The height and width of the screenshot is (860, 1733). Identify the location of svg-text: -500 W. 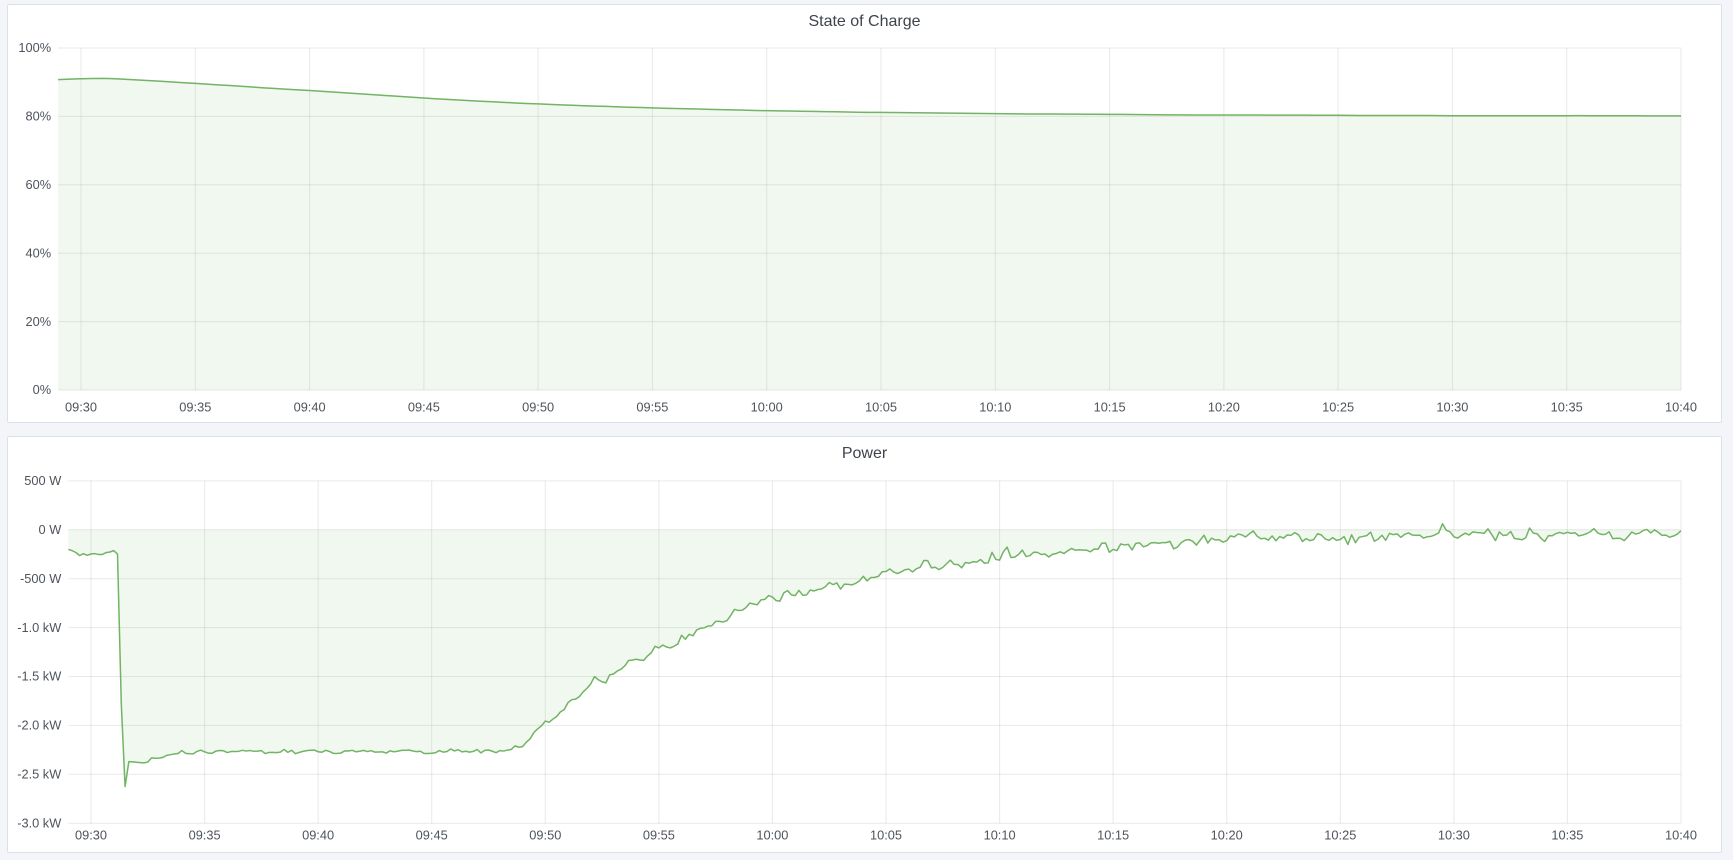
(41, 578).